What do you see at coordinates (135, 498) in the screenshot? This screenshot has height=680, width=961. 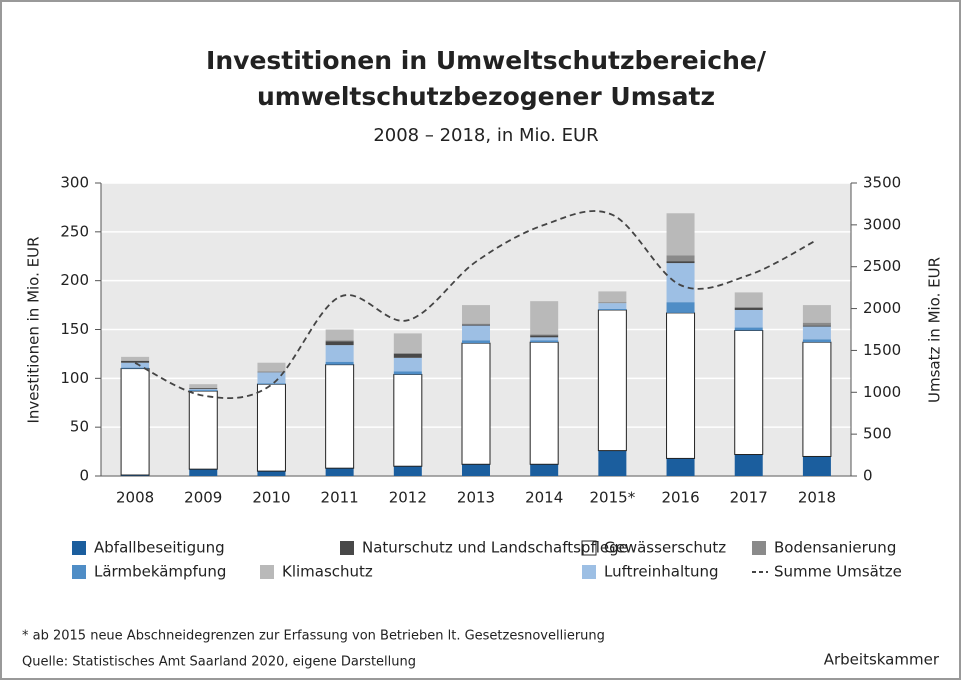 I see `x-tick-label: 2008` at bounding box center [135, 498].